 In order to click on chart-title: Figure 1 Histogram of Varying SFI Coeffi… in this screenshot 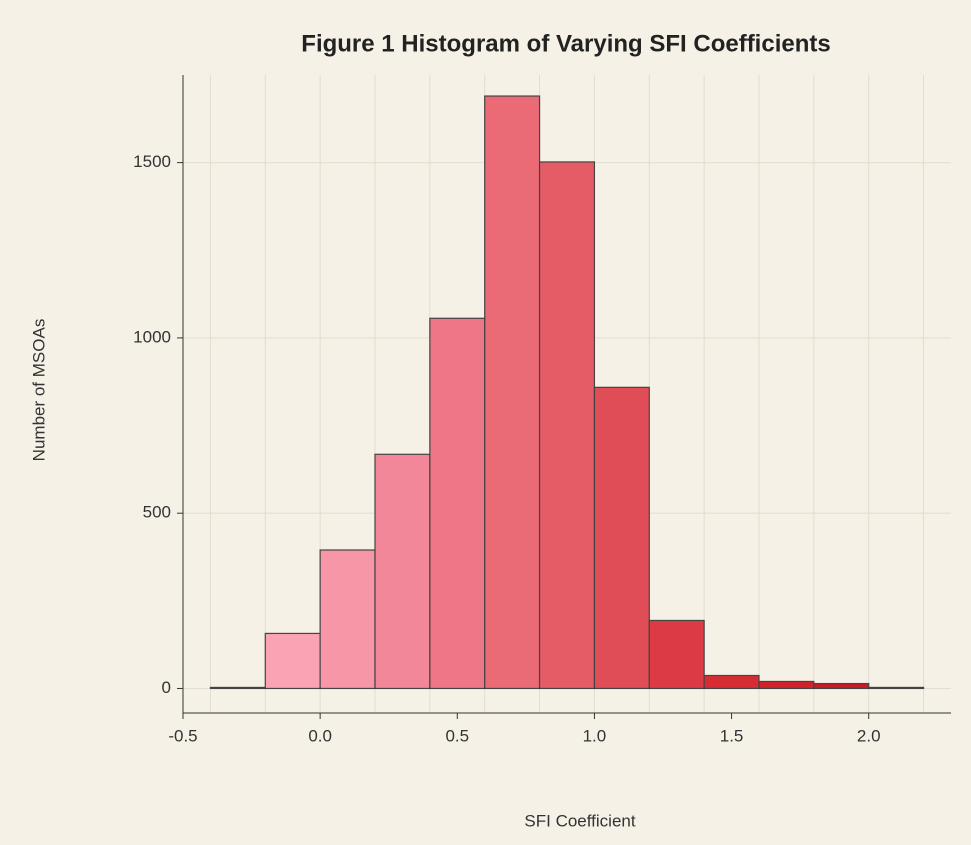, I will do `click(565, 43)`.